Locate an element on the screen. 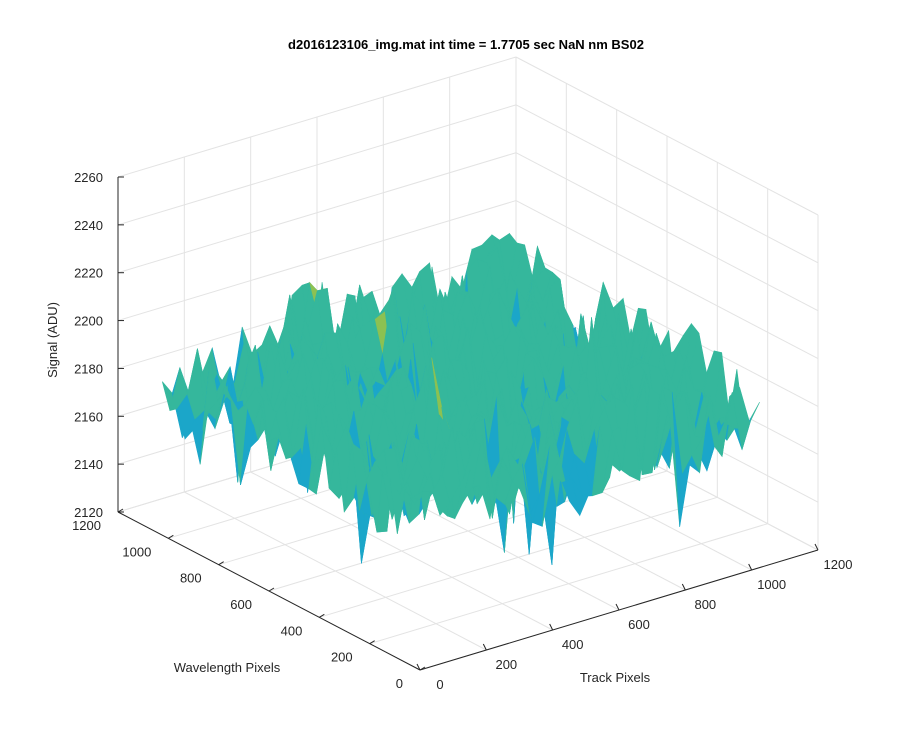 The height and width of the screenshot is (750, 900). y-tick-label: 800 is located at coordinates (191, 578).